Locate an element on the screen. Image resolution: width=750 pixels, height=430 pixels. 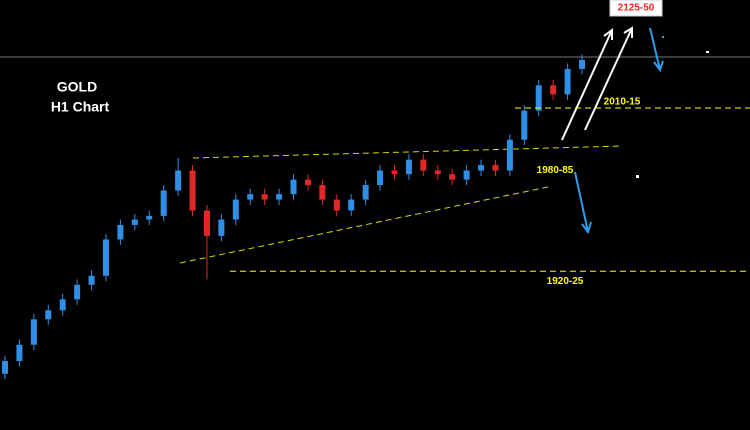
level-label: 2125-50 is located at coordinates (636, 8).